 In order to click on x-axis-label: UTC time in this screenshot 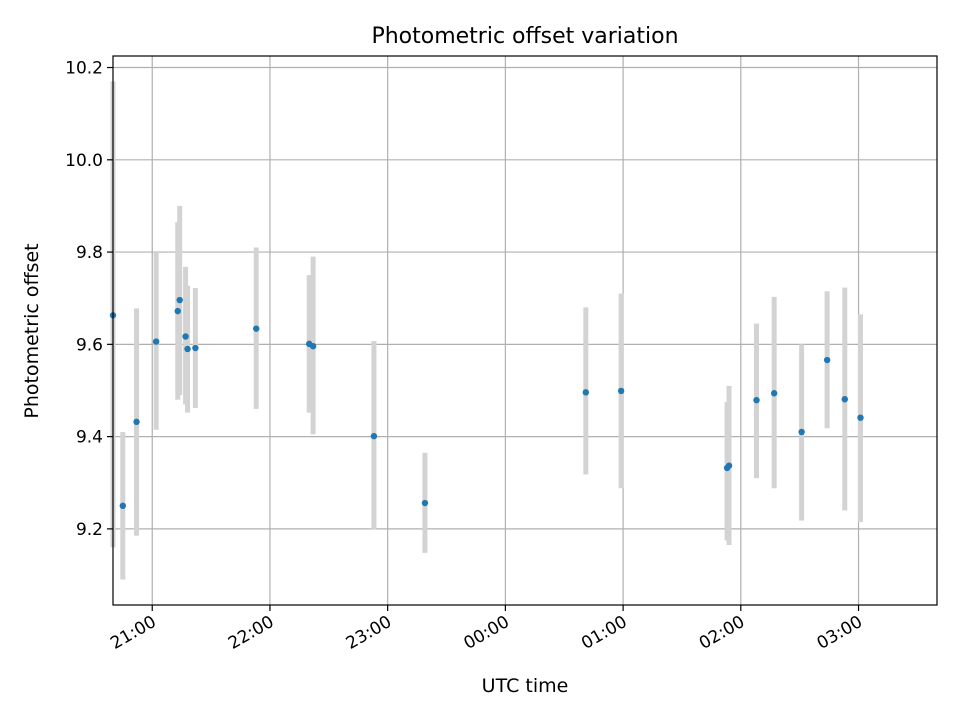, I will do `click(525, 686)`.